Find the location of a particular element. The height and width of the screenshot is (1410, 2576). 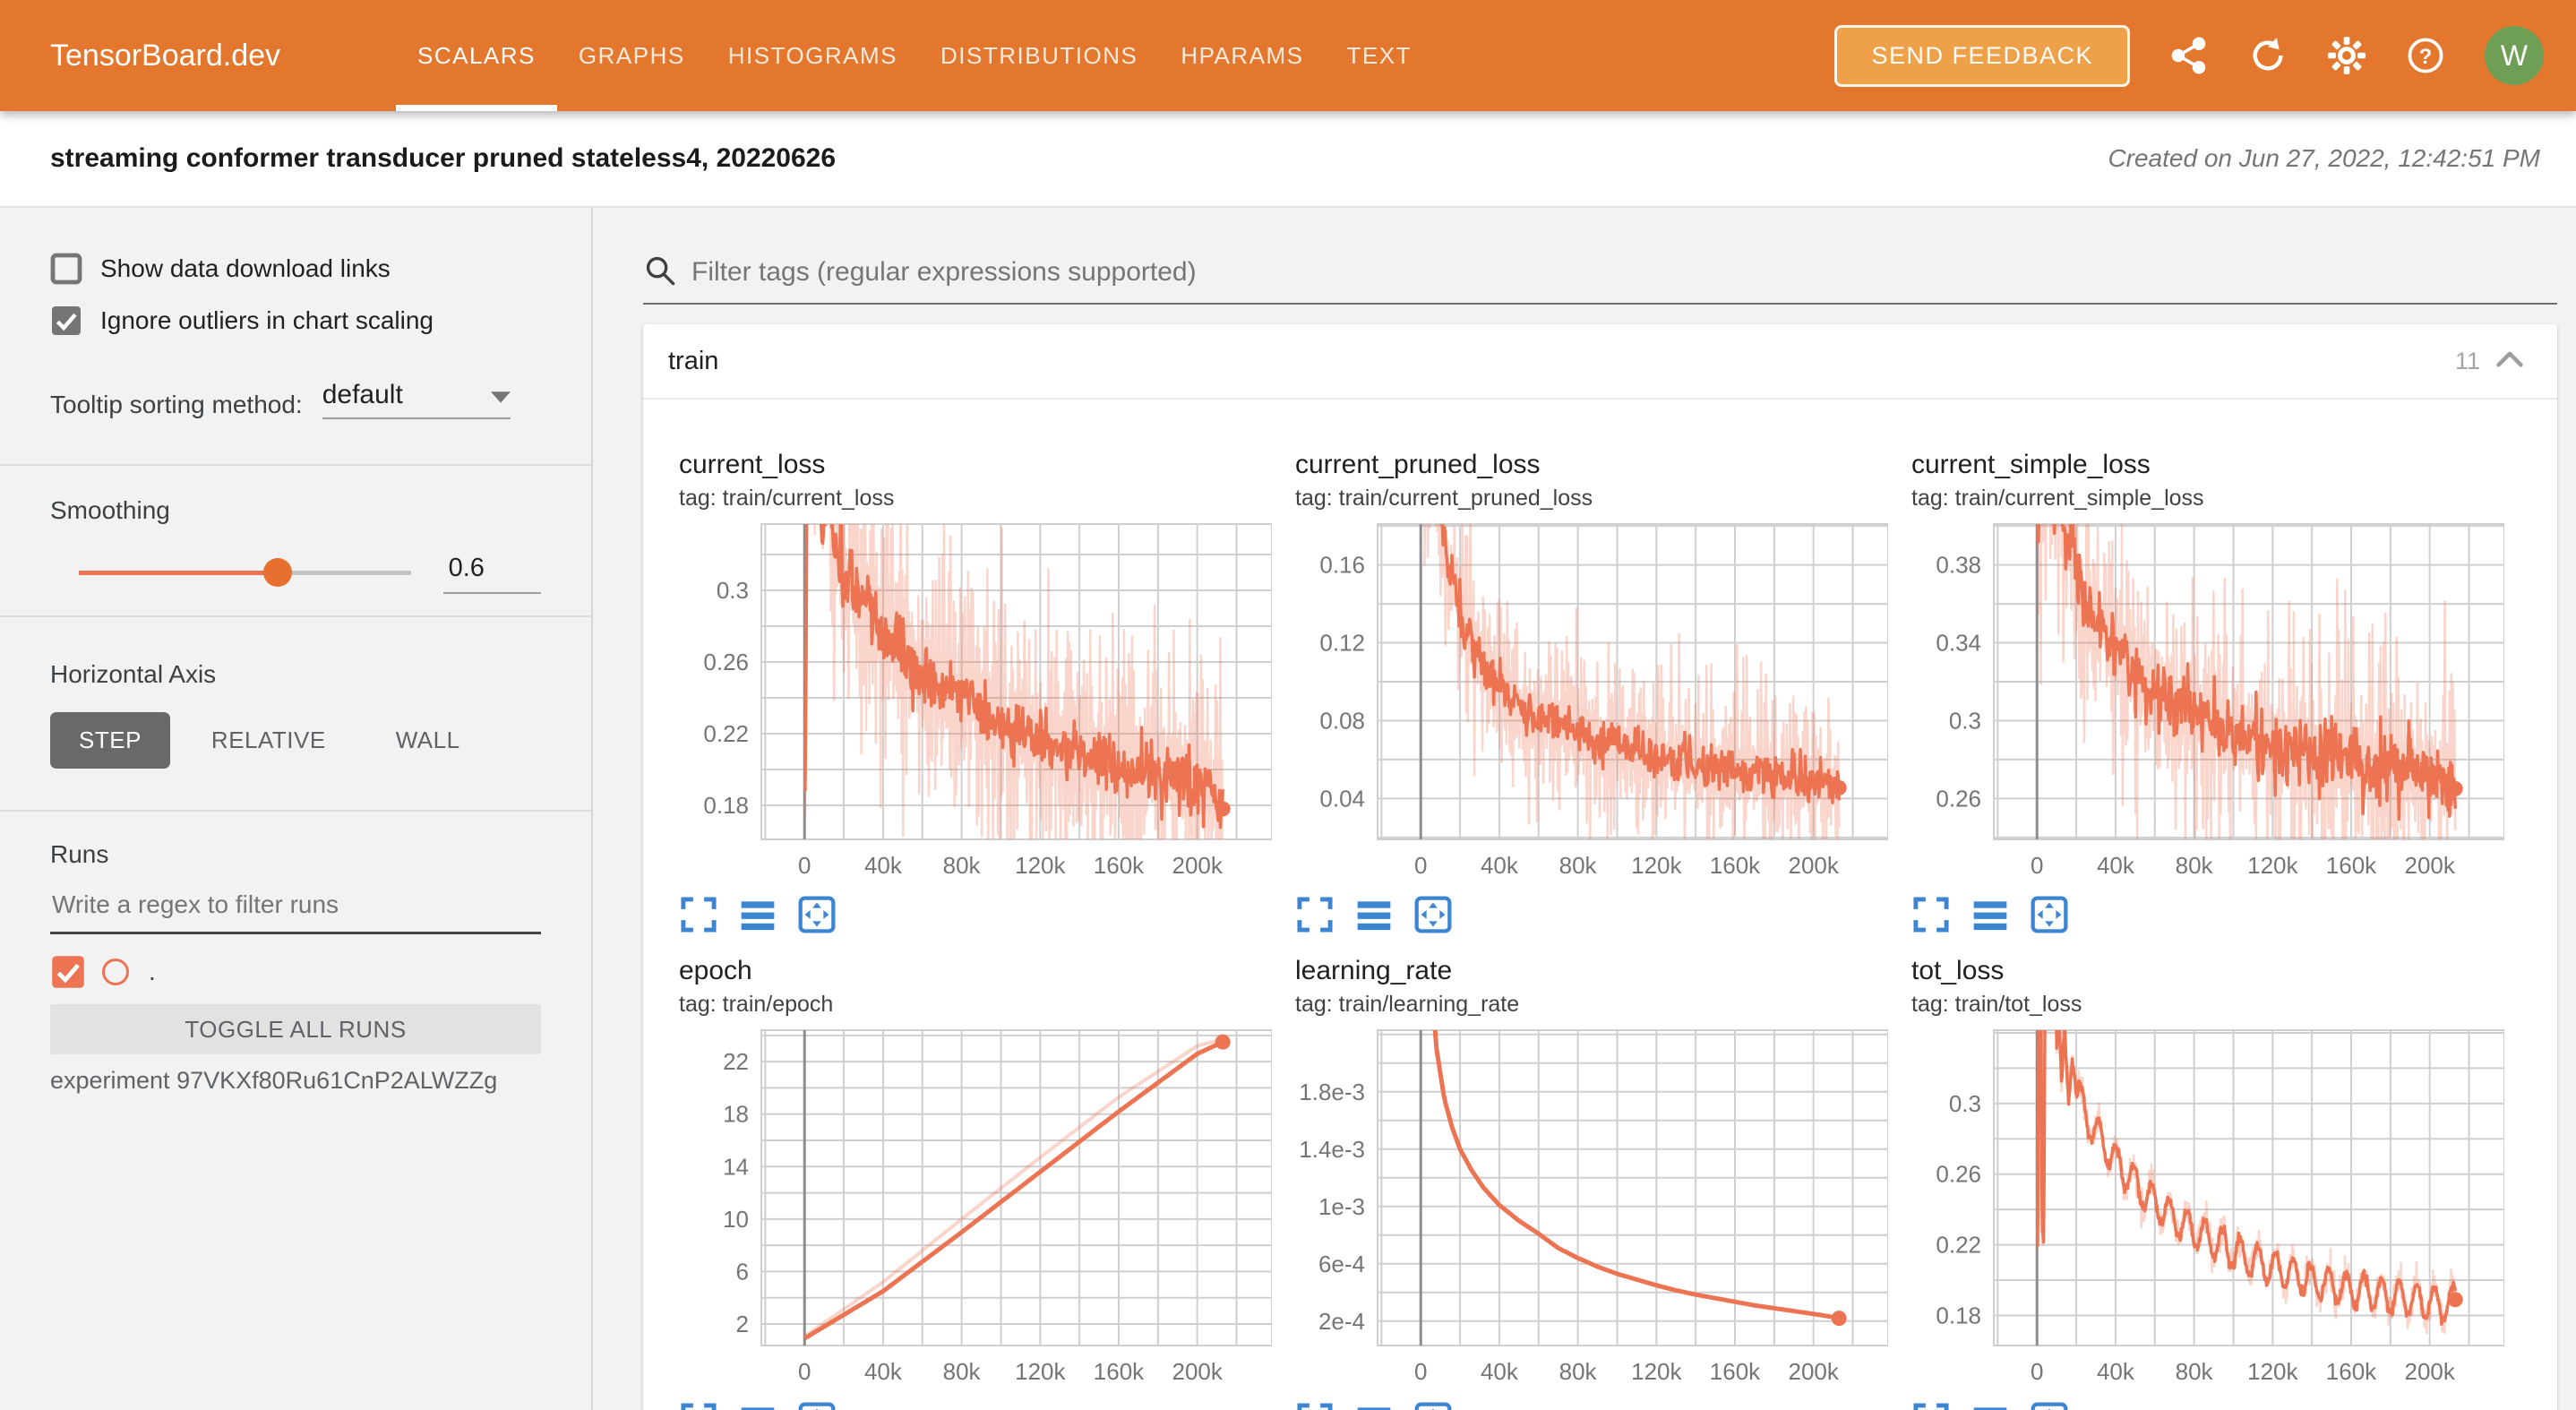

chevron-up-icon is located at coordinates (2509, 361).